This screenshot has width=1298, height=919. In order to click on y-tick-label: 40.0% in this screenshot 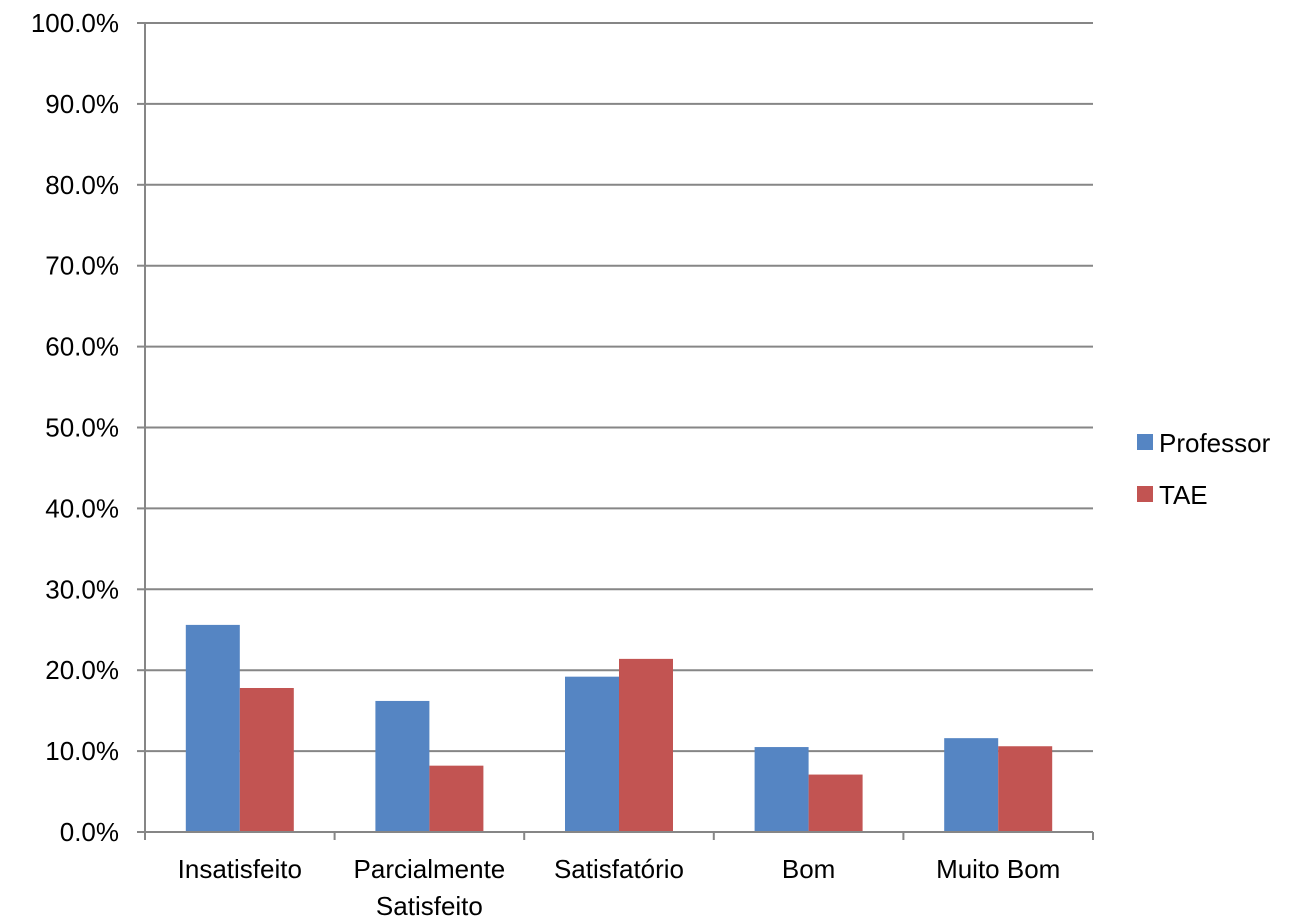, I will do `click(82, 508)`.